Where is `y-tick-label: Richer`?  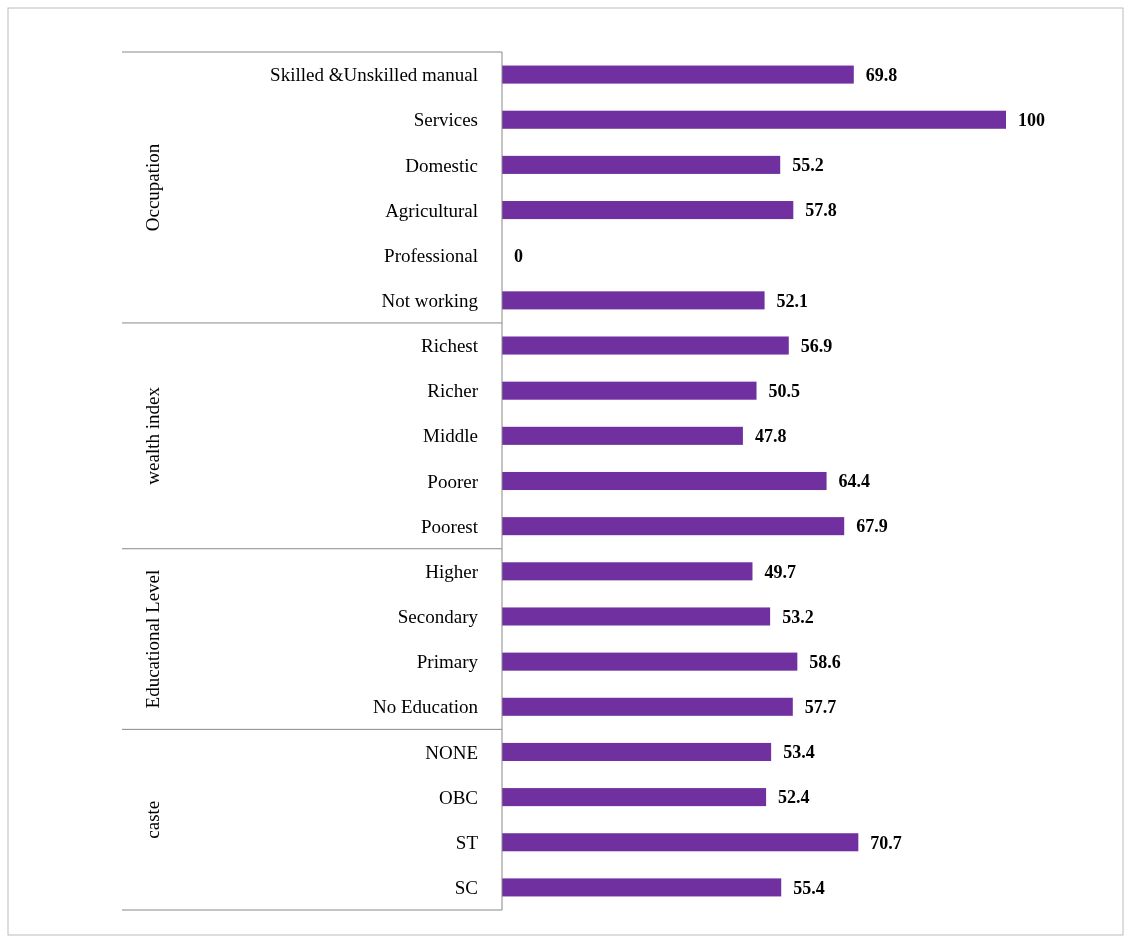
y-tick-label: Richer is located at coordinates (453, 391).